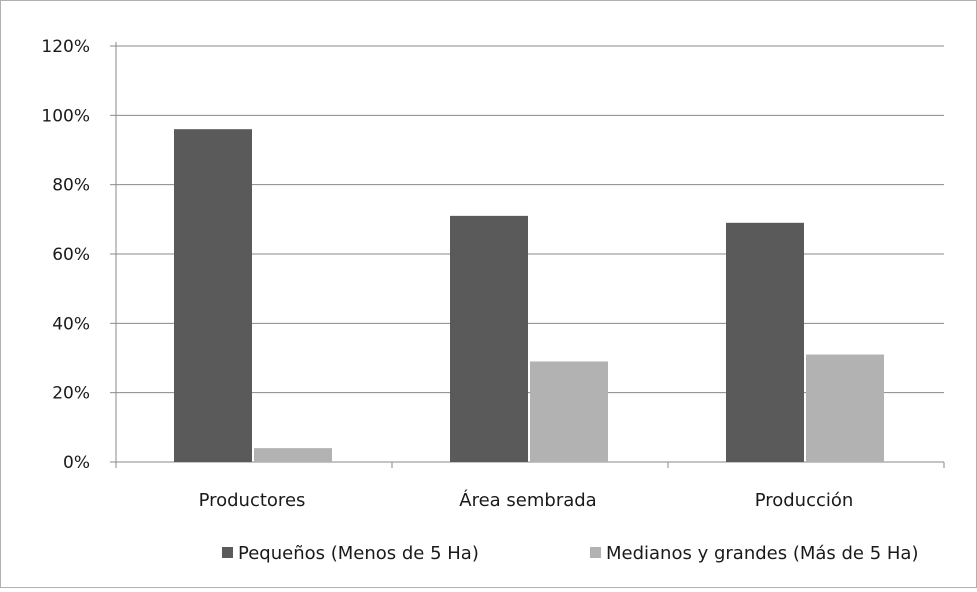 Image resolution: width=977 pixels, height=592 pixels. Describe the element at coordinates (65, 116) in the screenshot. I see `y-tick-label: 100%` at that location.